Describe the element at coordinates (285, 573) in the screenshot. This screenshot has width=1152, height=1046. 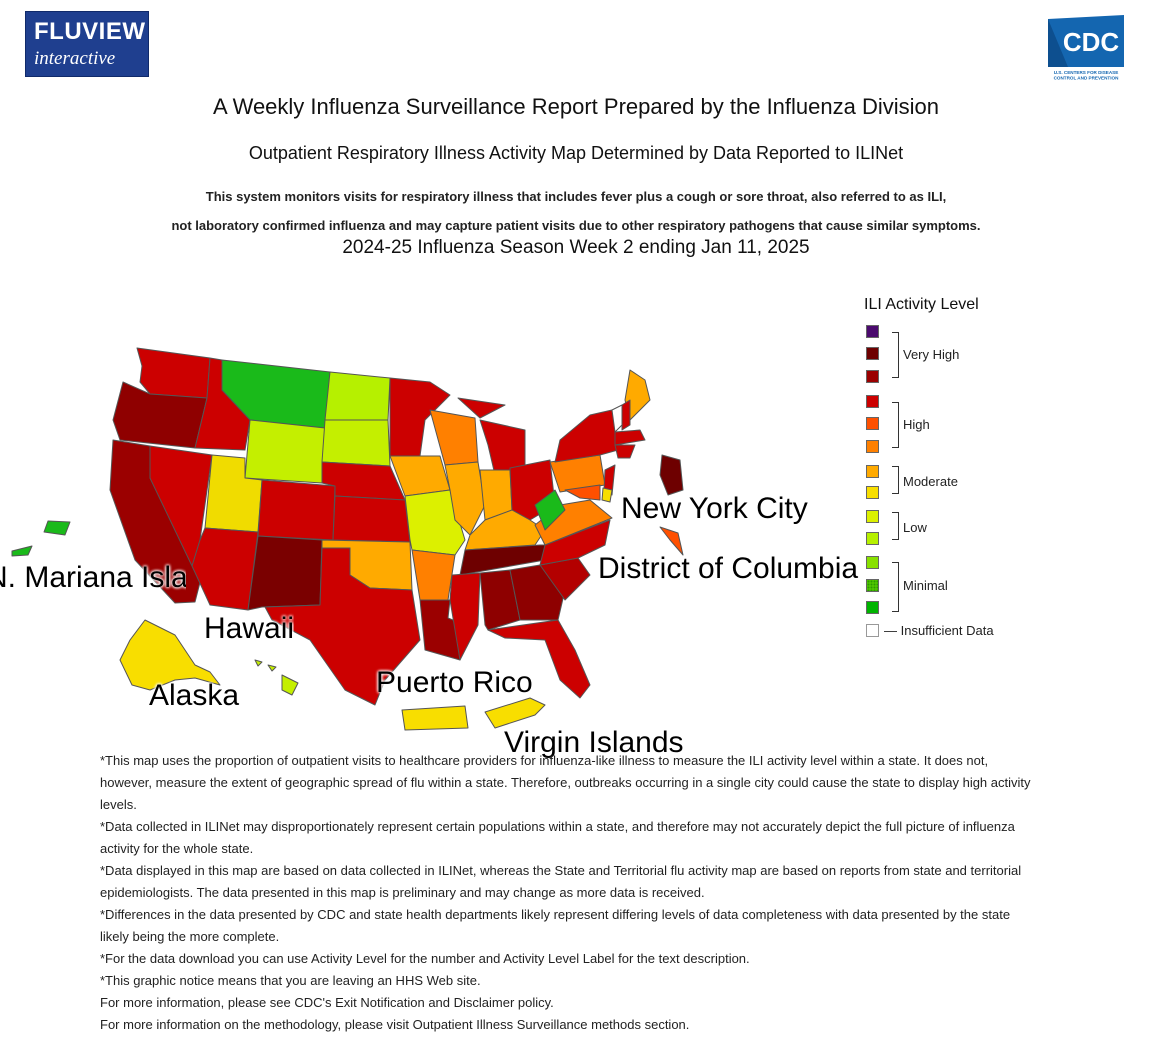
I see `state-nm` at that location.